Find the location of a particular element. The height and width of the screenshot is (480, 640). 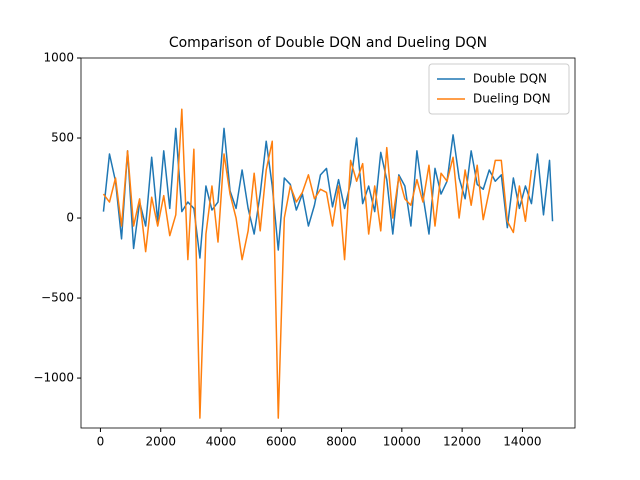

x-tick-label: 8000 is located at coordinates (341, 442).